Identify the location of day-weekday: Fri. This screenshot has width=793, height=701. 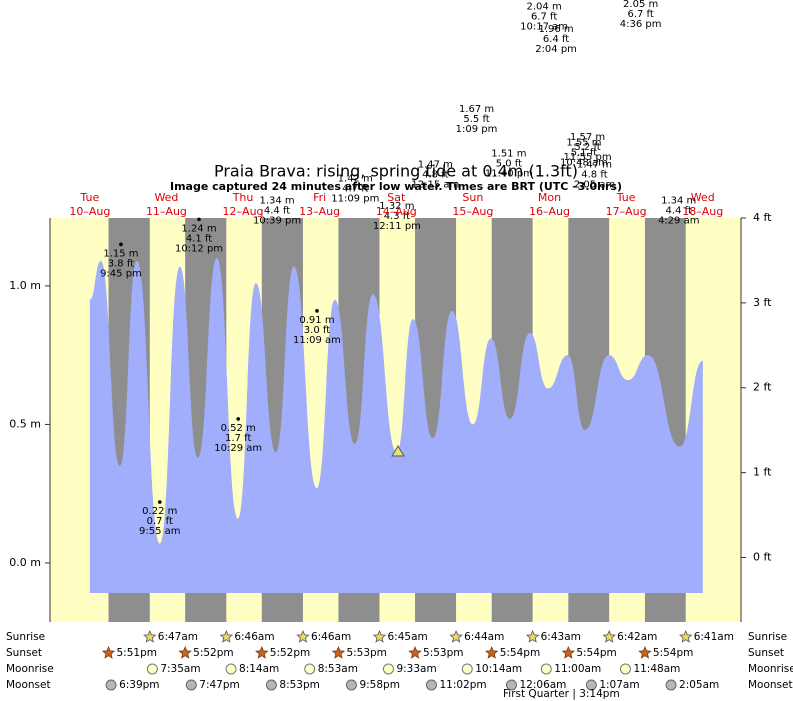
(319, 197).